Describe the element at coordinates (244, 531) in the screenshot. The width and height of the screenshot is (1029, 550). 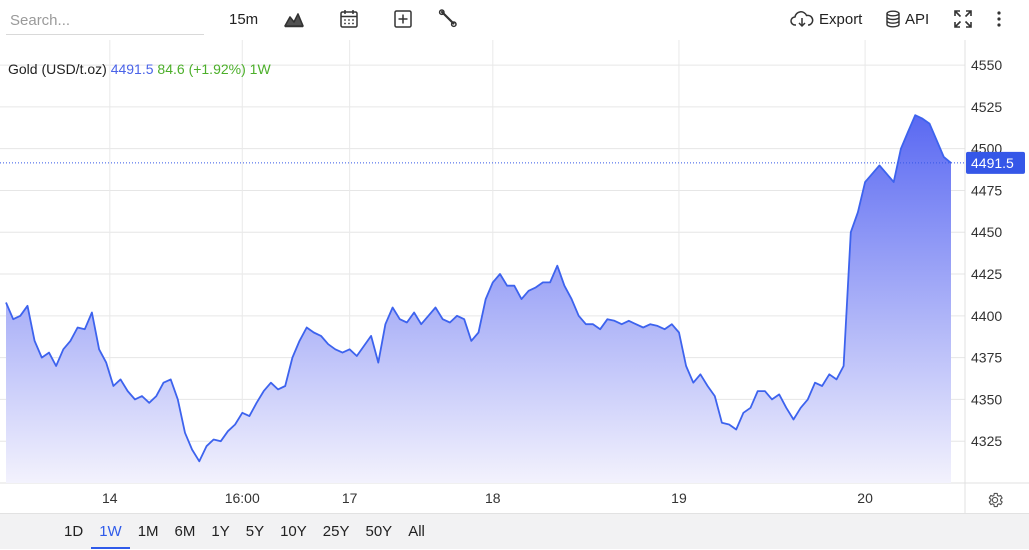
I see `range-tabs: 1D 1W 1M 6M 1Y 5Y 10Y 25Y 50Y All` at that location.